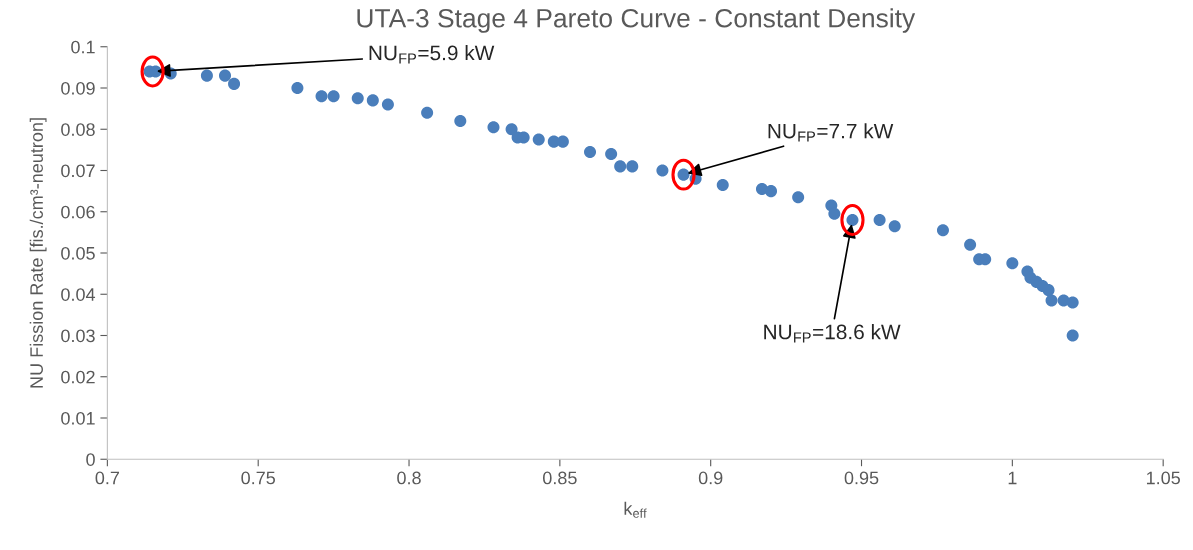 The image size is (1193, 550). I want to click on y-tick-label: 0.09, so click(78, 88).